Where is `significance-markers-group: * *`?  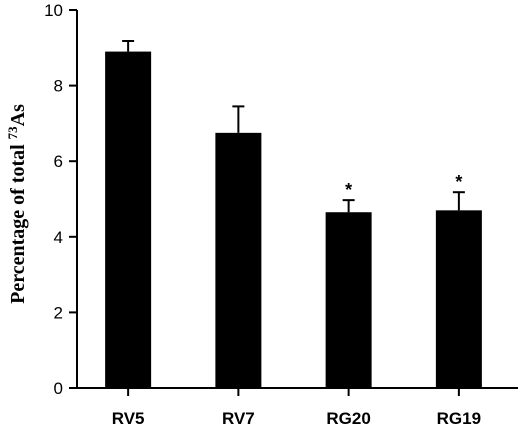
significance-markers-group: * * is located at coordinates (403, 186).